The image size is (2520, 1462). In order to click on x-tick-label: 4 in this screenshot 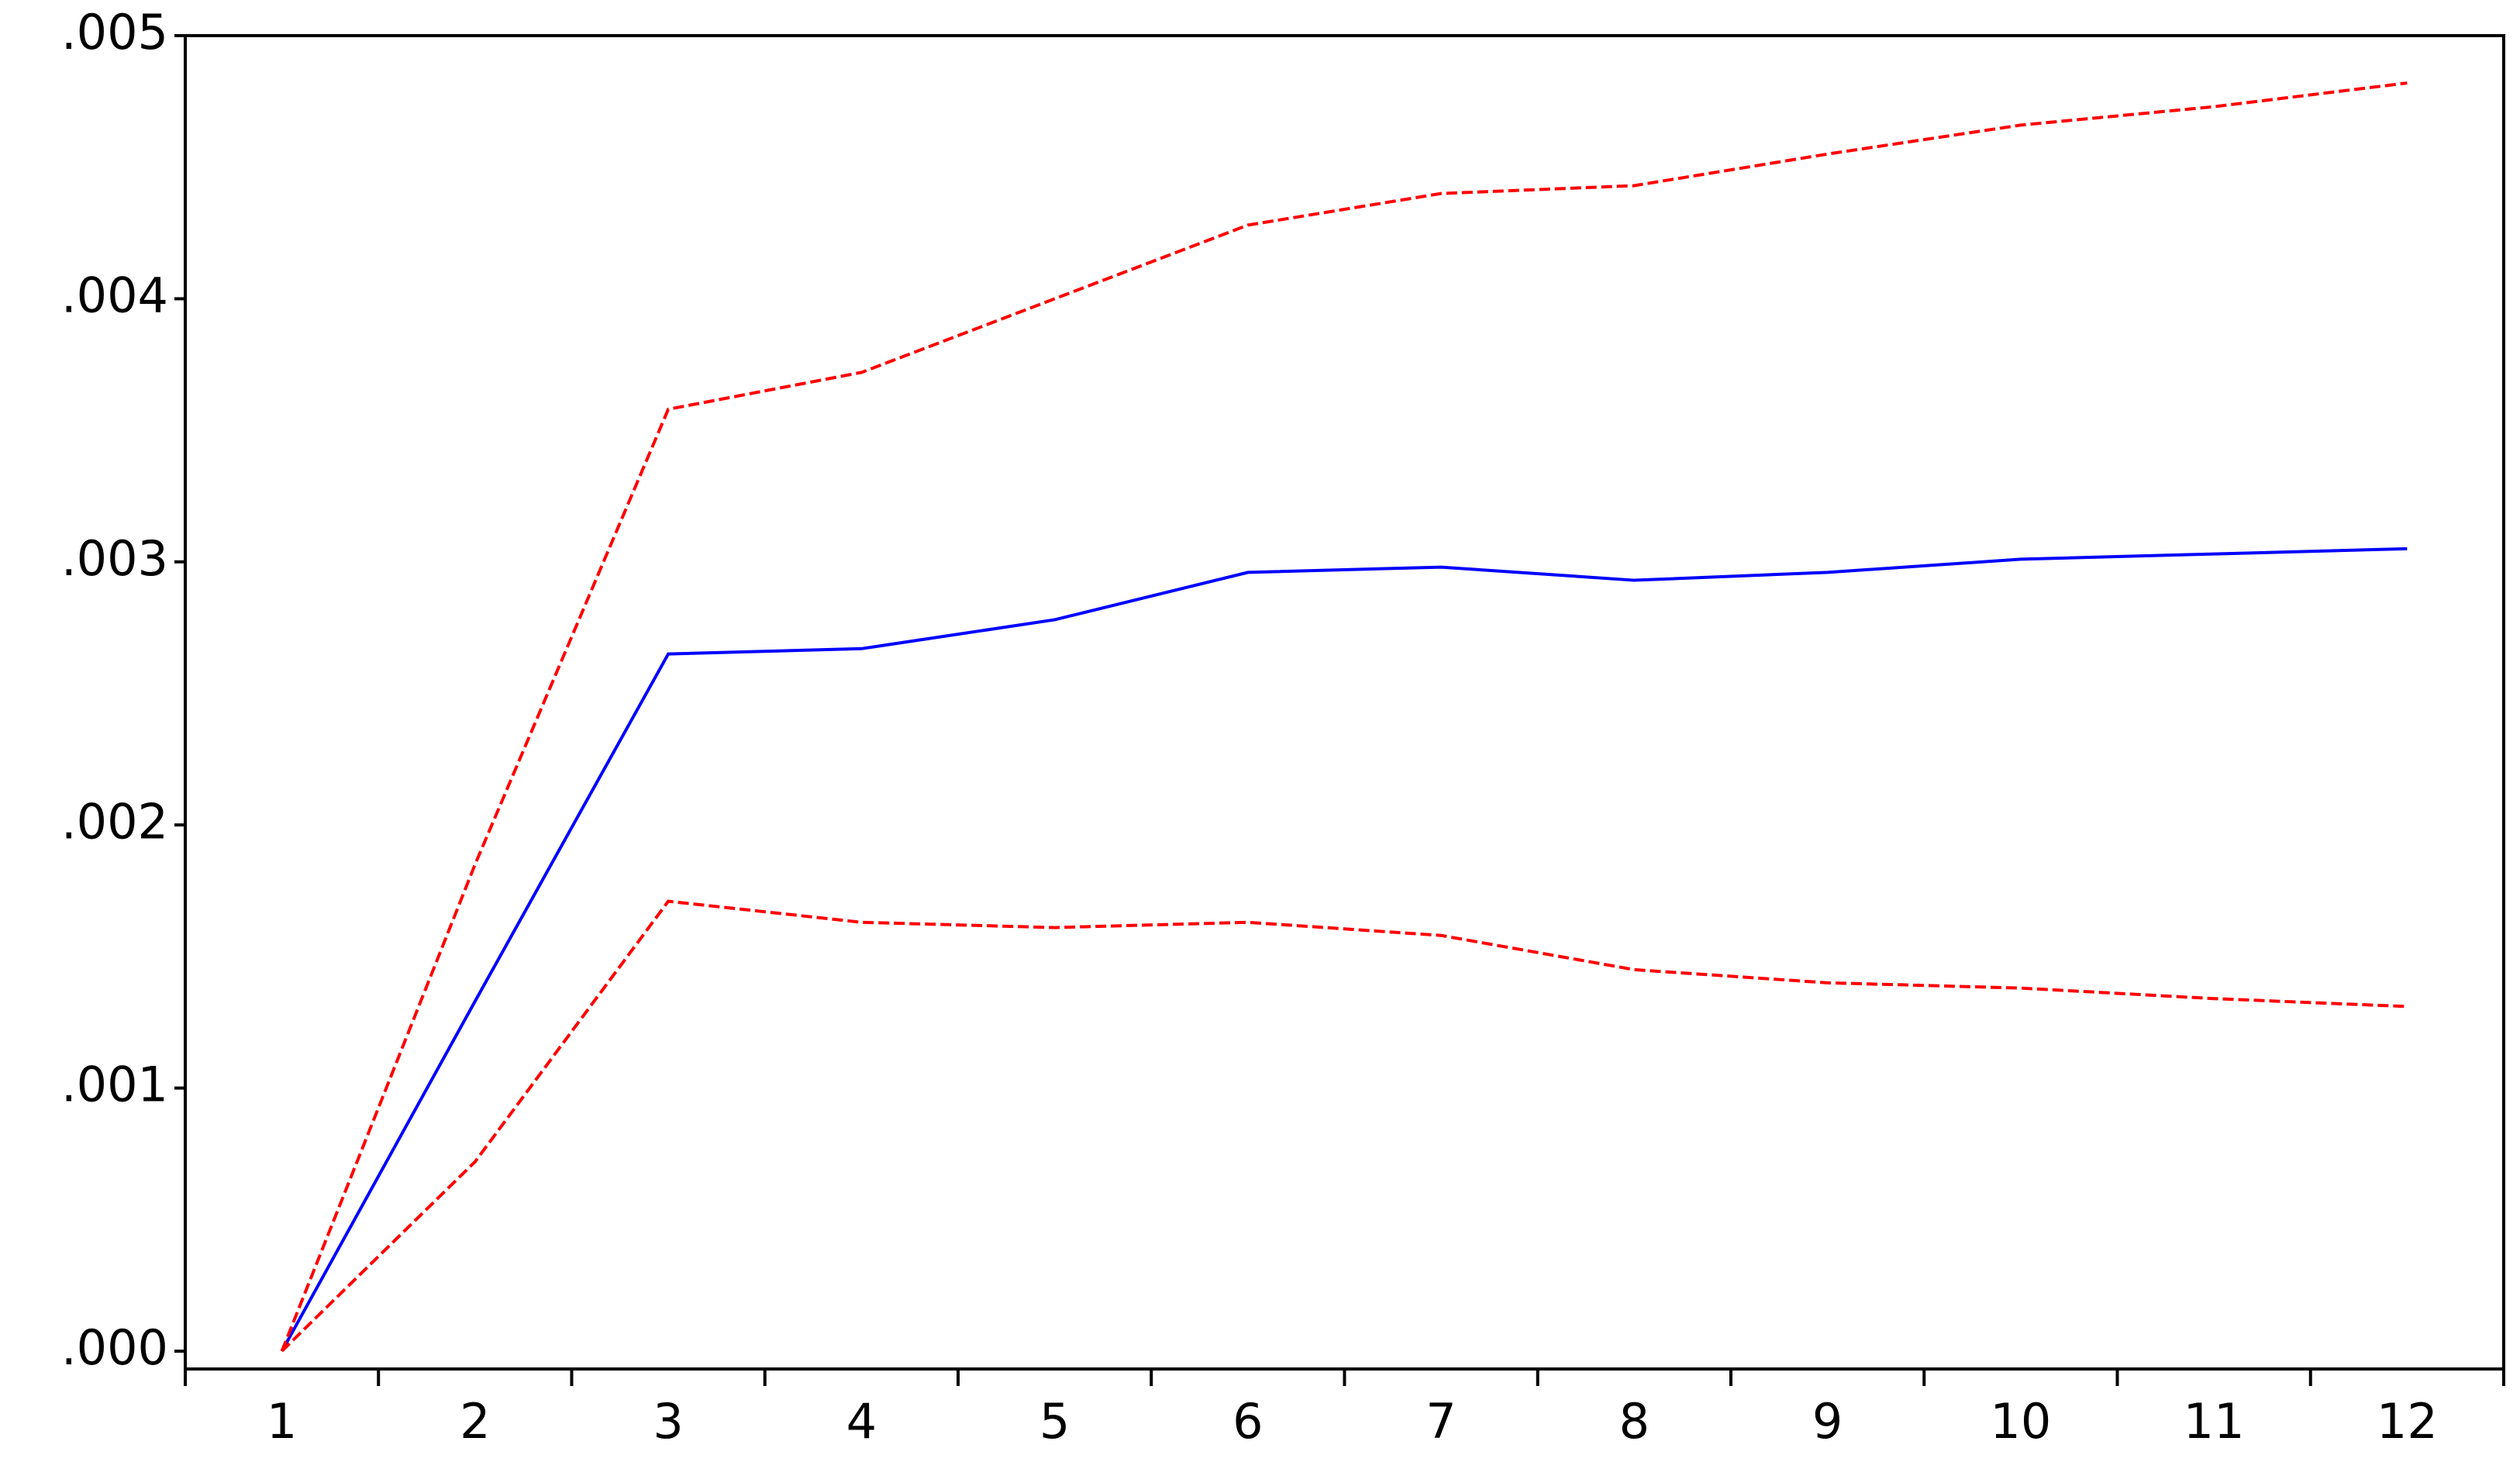, I will do `click(862, 1421)`.